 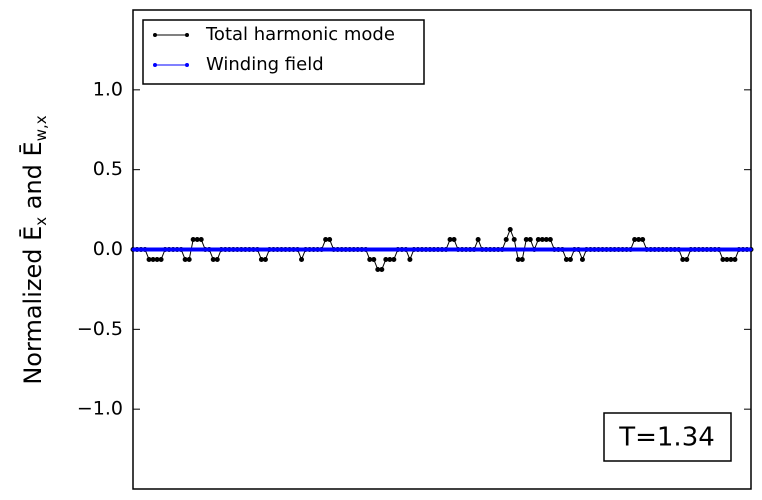 I want to click on legend-label: Total harmonic mode, so click(x=300, y=34).